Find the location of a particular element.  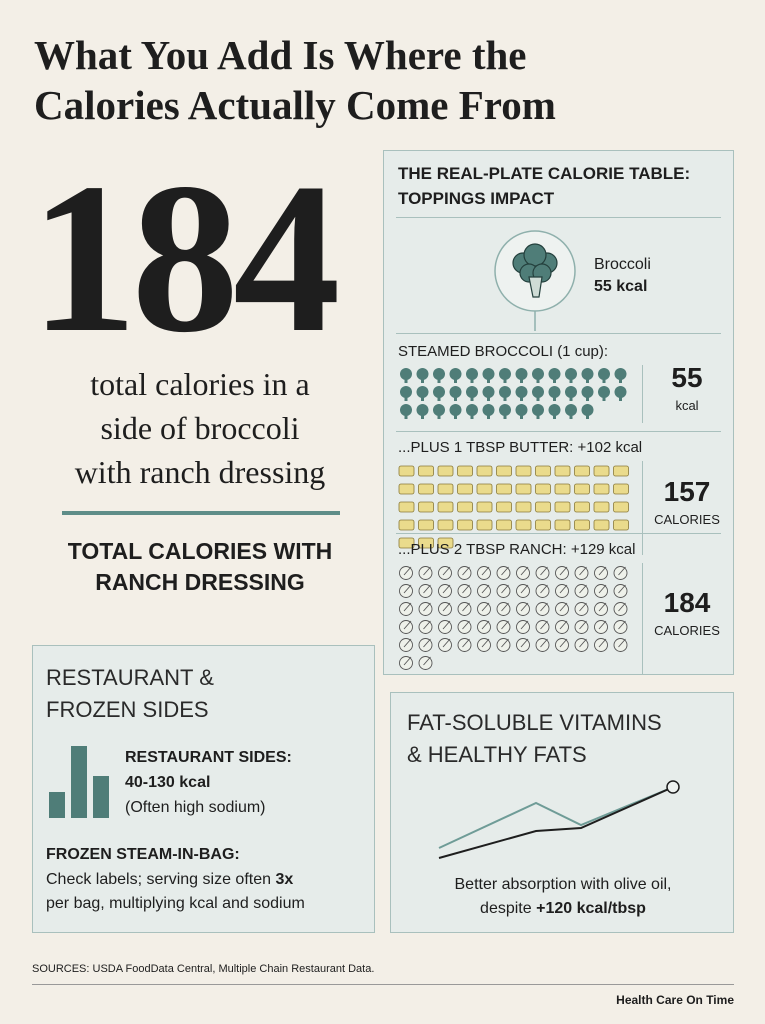

rule is located at coordinates (558, 431).